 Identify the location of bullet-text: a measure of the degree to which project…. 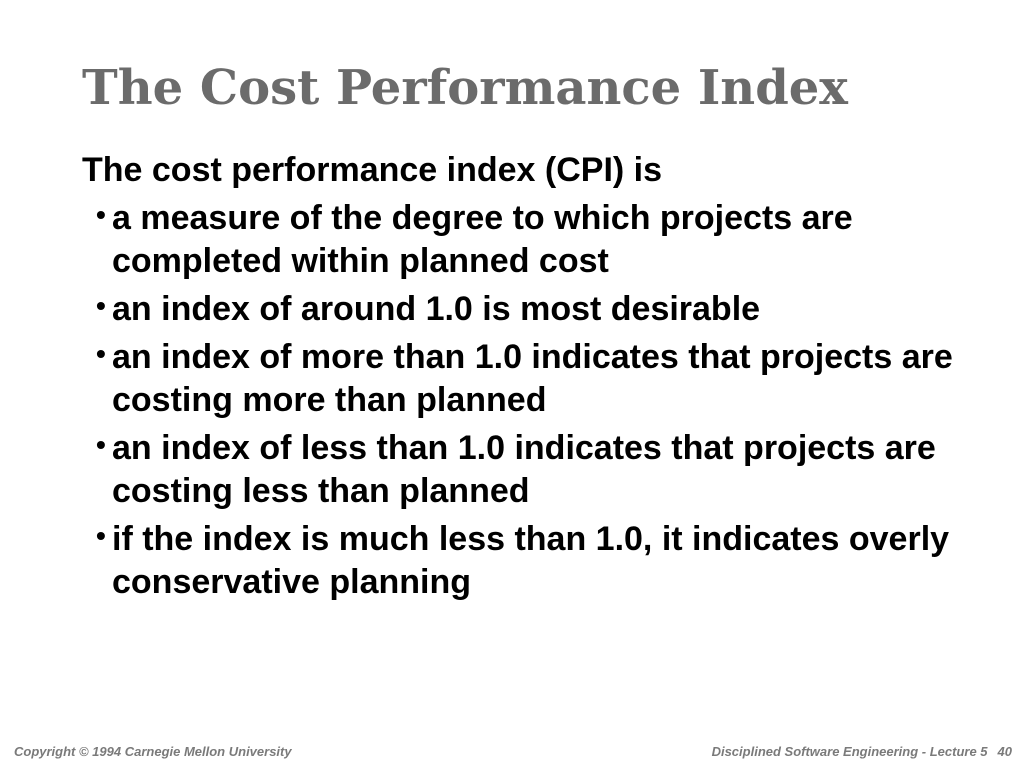
(482, 239).